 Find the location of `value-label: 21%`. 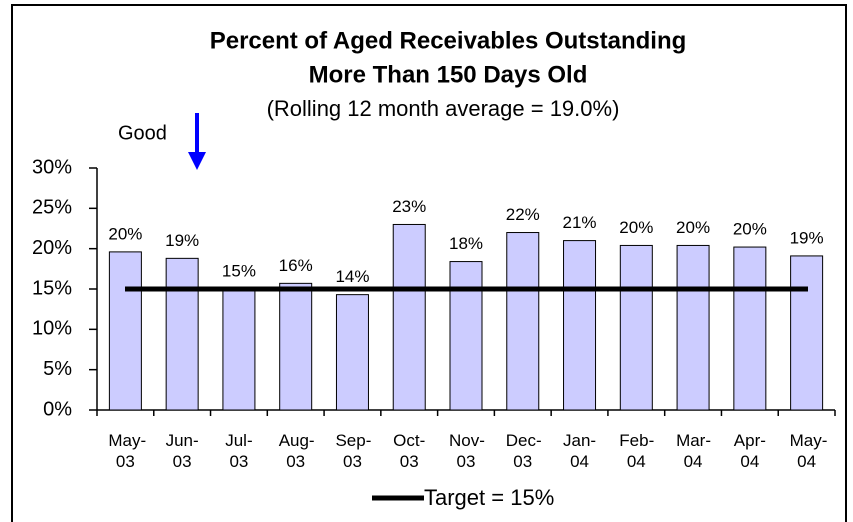

value-label: 21% is located at coordinates (580, 222).